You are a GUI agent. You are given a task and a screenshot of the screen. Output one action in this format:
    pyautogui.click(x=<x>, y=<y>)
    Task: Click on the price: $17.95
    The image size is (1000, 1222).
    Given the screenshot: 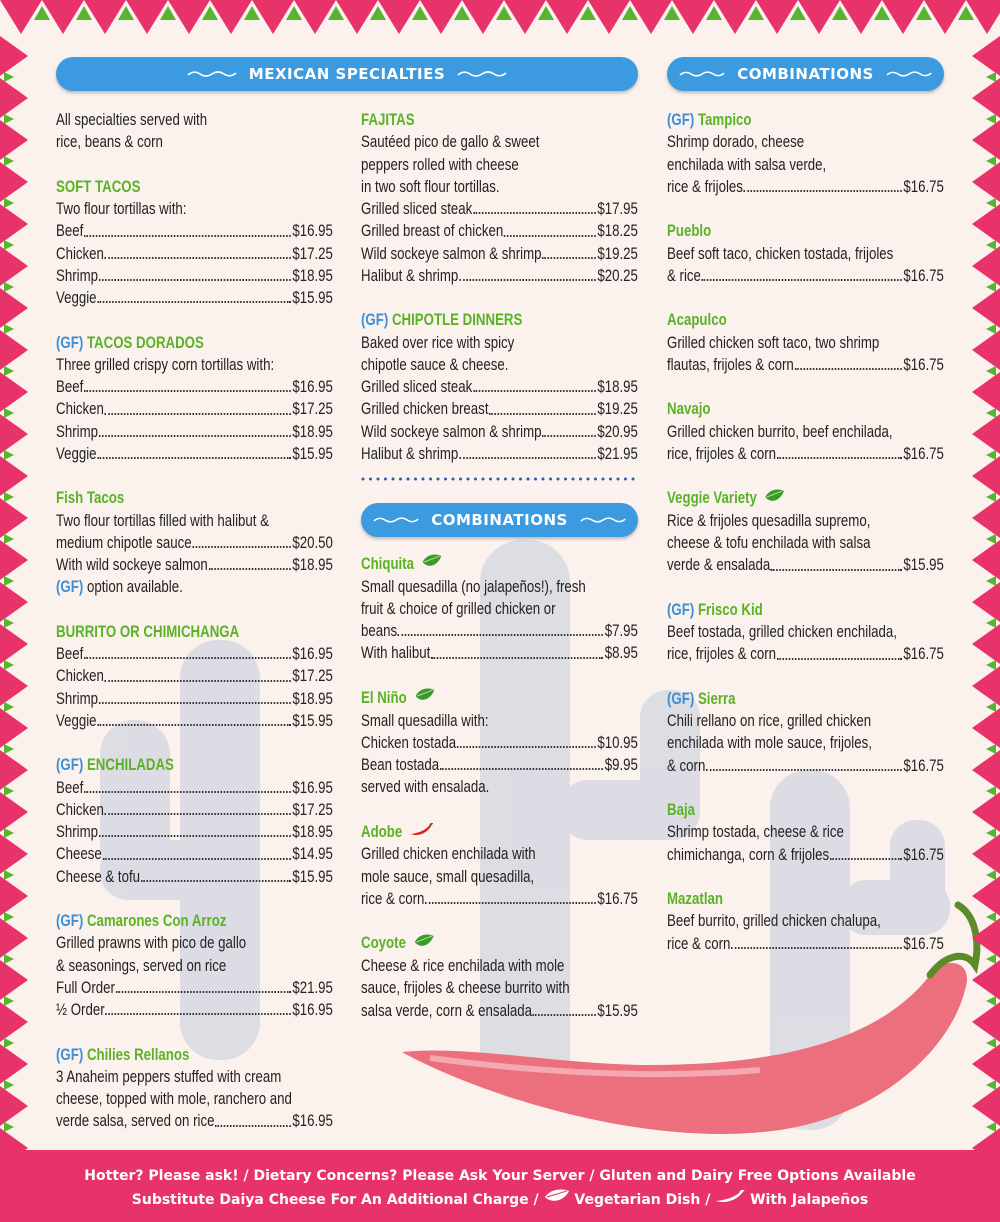 What is the action you would take?
    pyautogui.click(x=617, y=208)
    